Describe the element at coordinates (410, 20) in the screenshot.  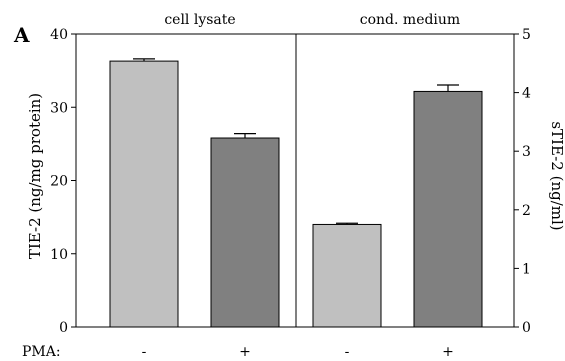
I see `group-label-cond-medium: cond. medium` at that location.